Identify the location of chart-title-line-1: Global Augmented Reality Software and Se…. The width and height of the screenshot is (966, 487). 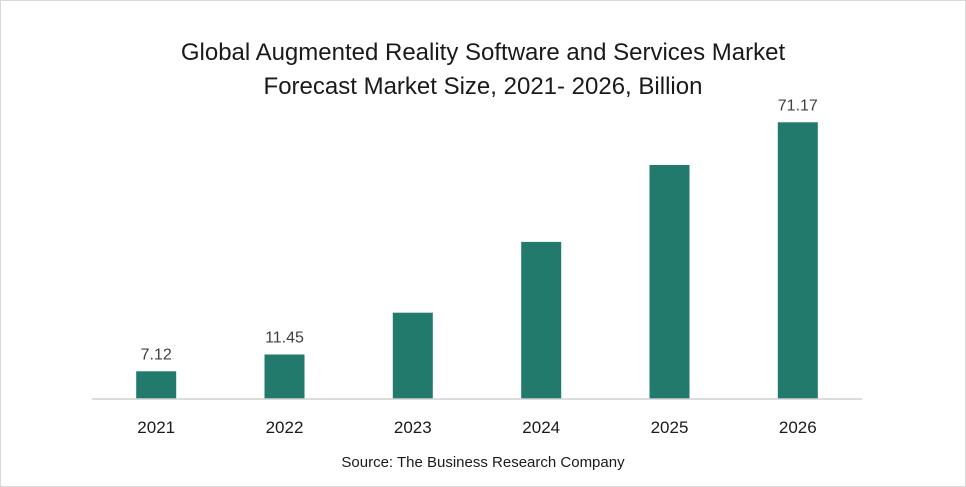
(483, 52).